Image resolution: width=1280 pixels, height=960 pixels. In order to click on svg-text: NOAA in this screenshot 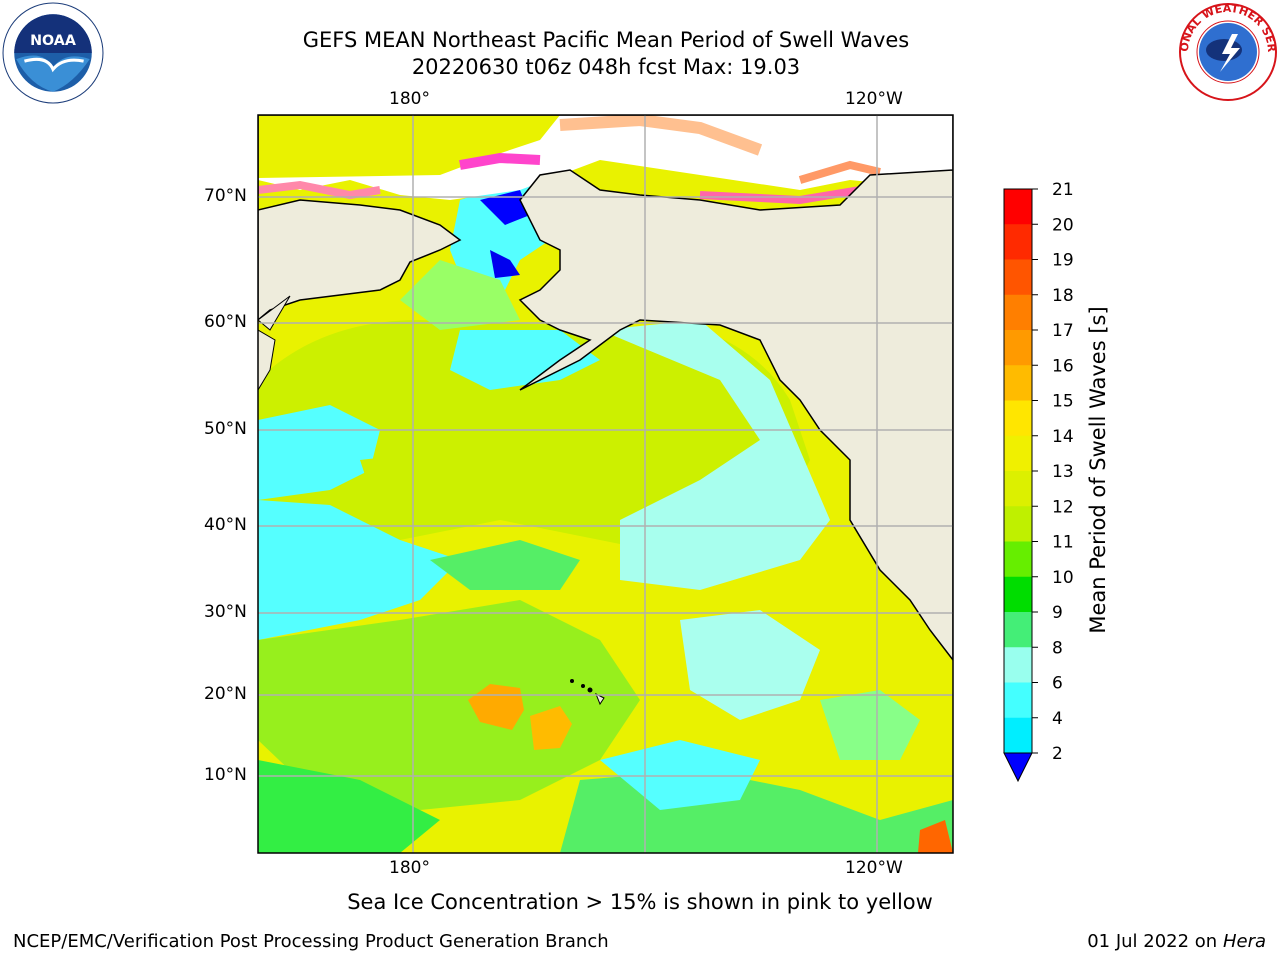, I will do `click(53, 41)`.